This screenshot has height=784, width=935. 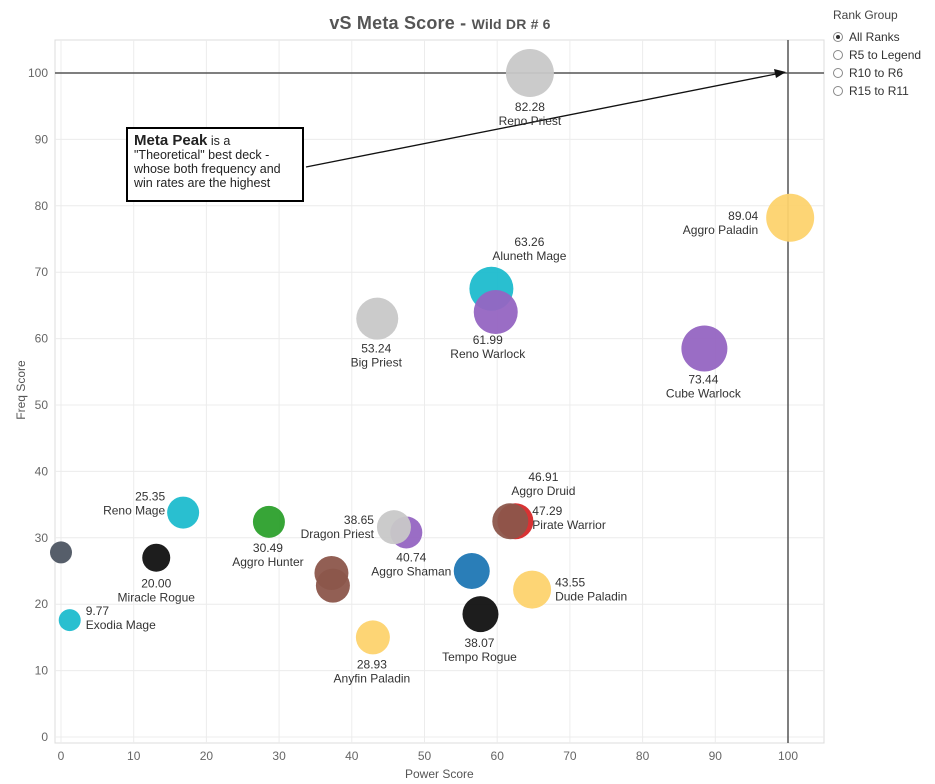 What do you see at coordinates (543, 477) in the screenshot?
I see `point-score-label: 46.91` at bounding box center [543, 477].